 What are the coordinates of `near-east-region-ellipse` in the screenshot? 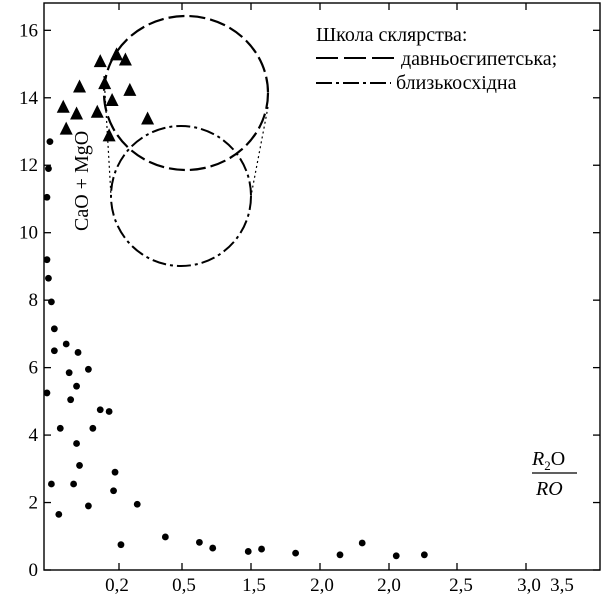 It's located at (181, 196).